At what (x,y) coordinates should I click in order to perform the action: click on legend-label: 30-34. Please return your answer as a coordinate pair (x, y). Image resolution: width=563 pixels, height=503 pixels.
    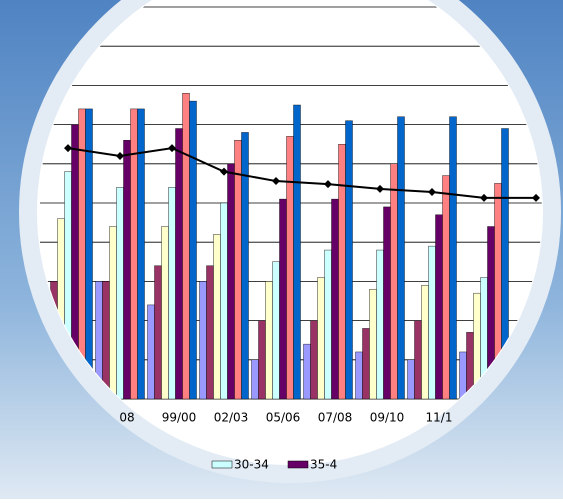
    Looking at the image, I should click on (251, 465).